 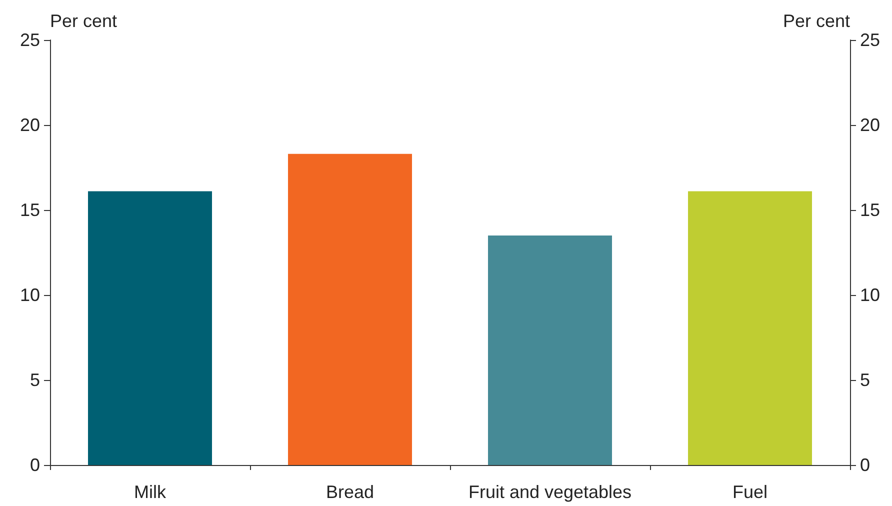 I want to click on y2-tick-label: 20, so click(x=870, y=125).